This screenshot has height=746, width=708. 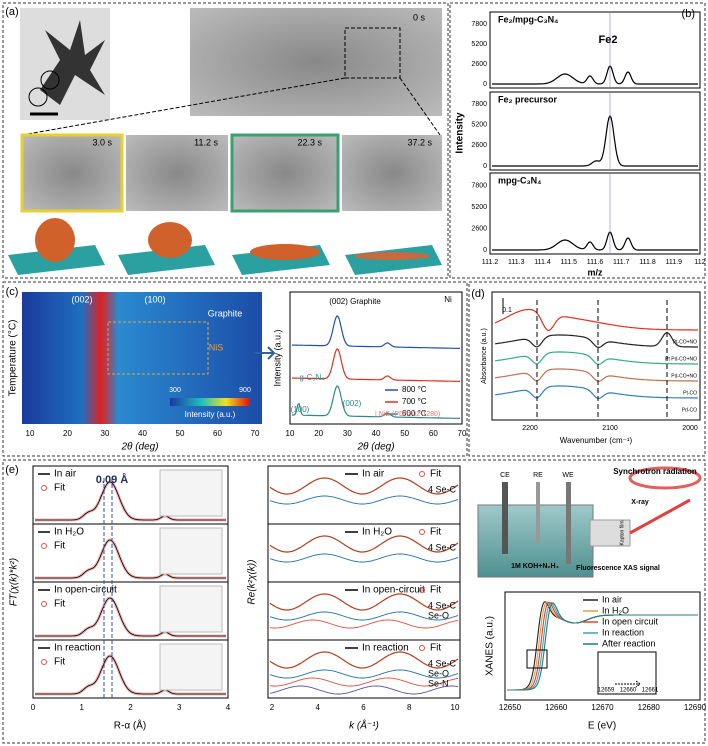 I want to click on time-label: 0 s, so click(x=419, y=17).